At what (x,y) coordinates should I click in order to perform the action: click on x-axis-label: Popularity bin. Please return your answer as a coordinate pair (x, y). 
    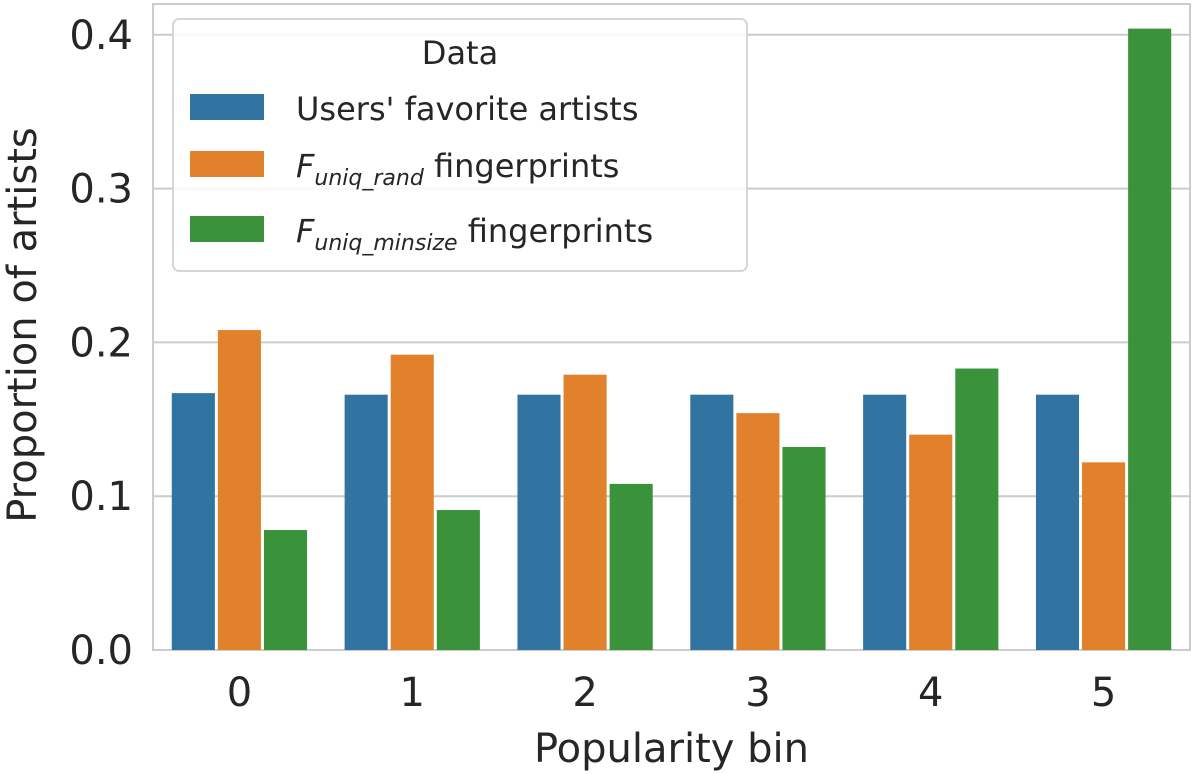
    Looking at the image, I should click on (671, 749).